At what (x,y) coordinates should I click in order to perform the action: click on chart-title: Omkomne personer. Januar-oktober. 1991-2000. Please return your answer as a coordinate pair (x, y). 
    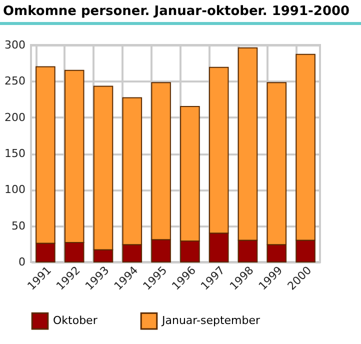
    Looking at the image, I should click on (176, 12).